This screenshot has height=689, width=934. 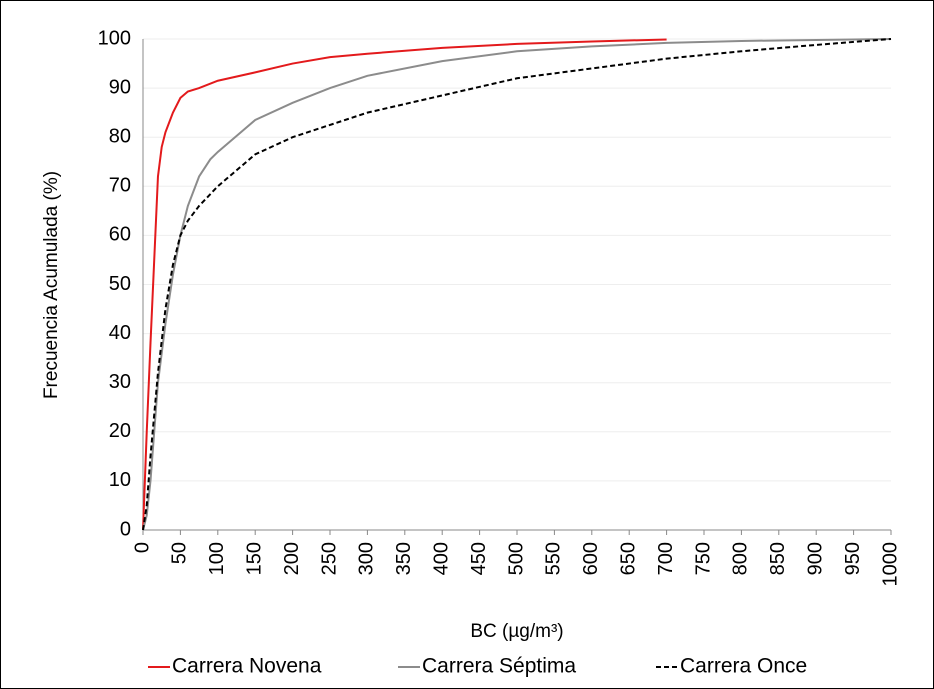 I want to click on y-tick-label: 10, so click(x=120, y=480).